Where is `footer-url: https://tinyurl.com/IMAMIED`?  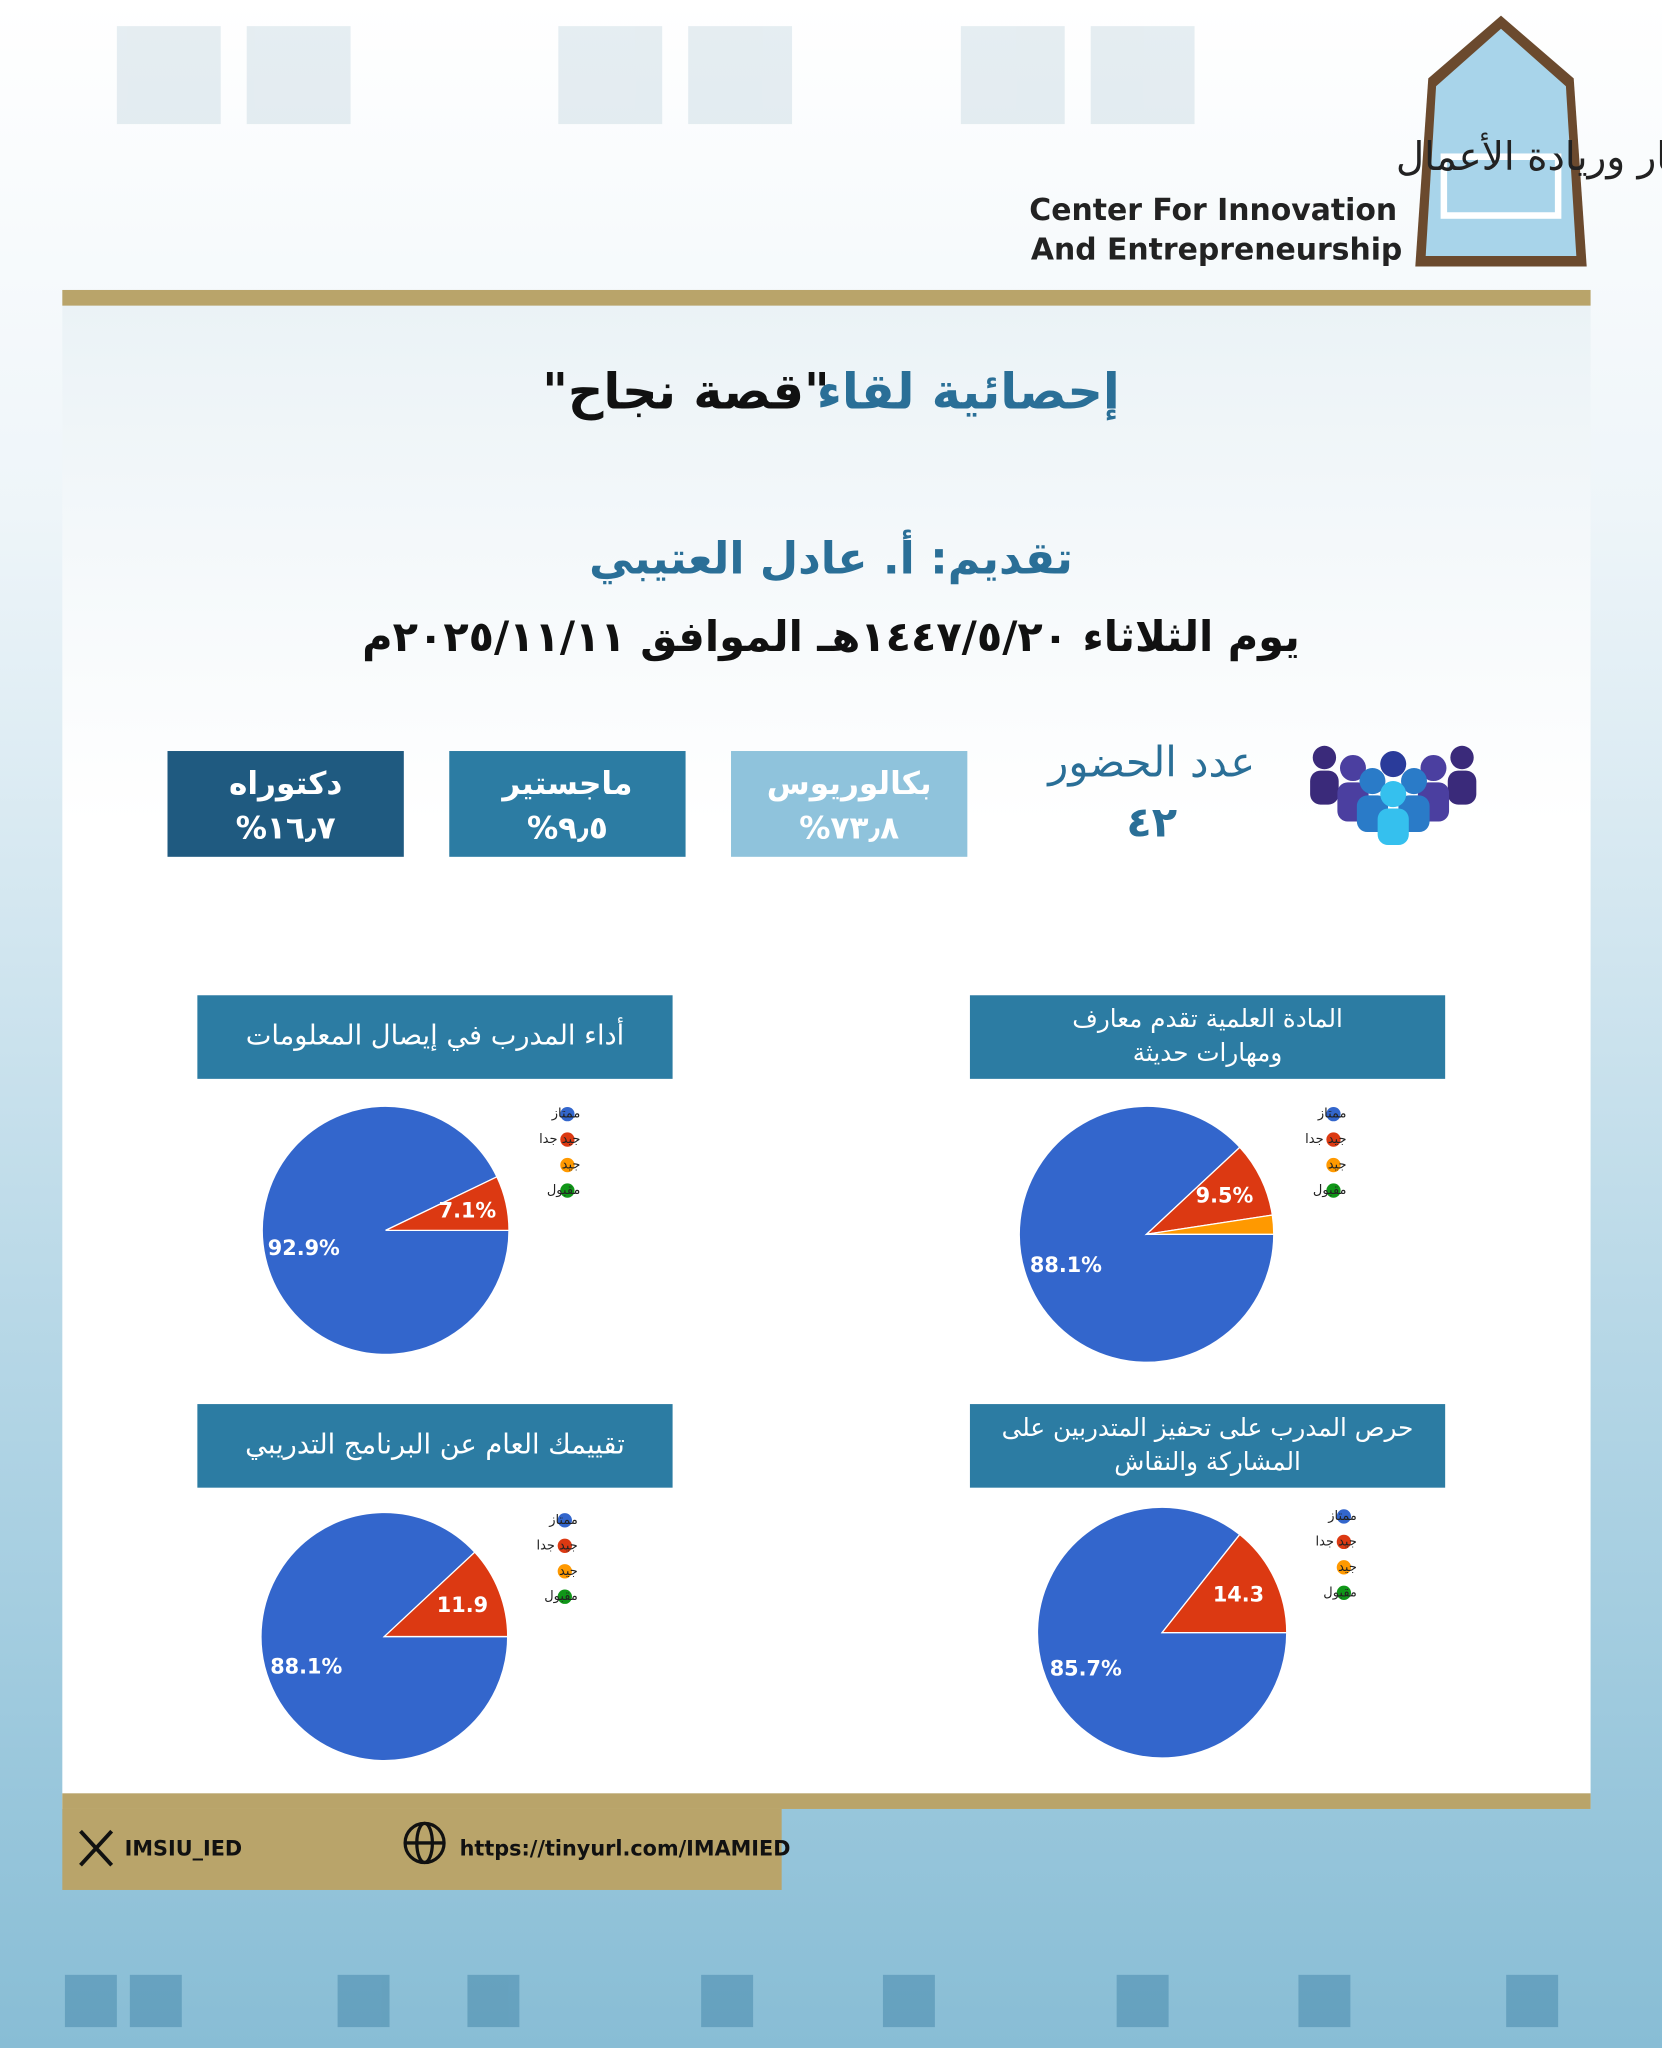 footer-url: https://tinyurl.com/IMAMIED is located at coordinates (625, 1848).